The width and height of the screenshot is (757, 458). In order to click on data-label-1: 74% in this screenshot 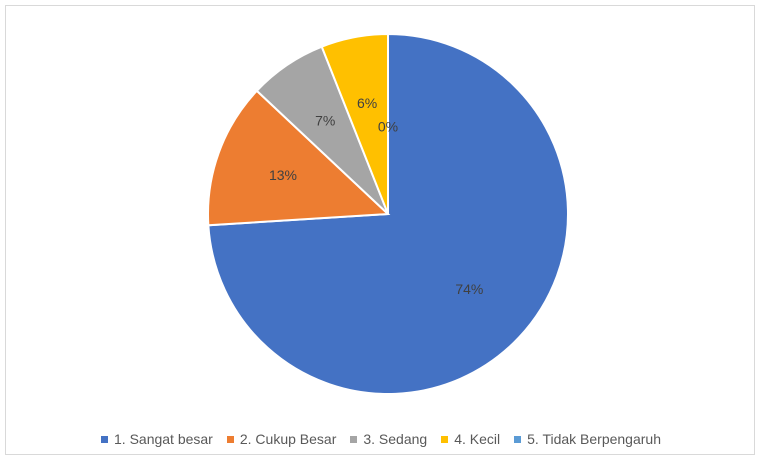, I will do `click(469, 289)`.